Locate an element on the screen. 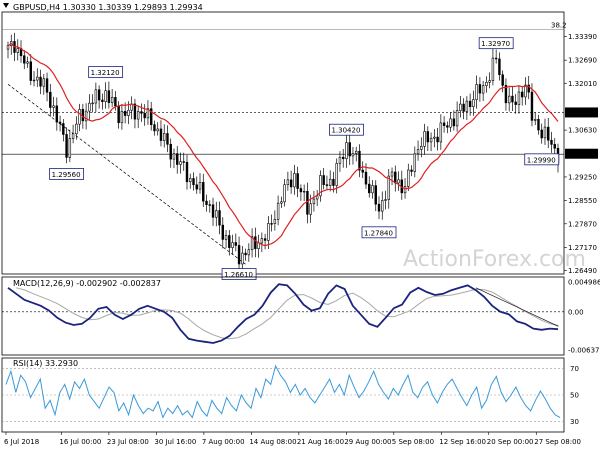 This screenshot has width=600, height=450. rsi-line is located at coordinates (283, 391).